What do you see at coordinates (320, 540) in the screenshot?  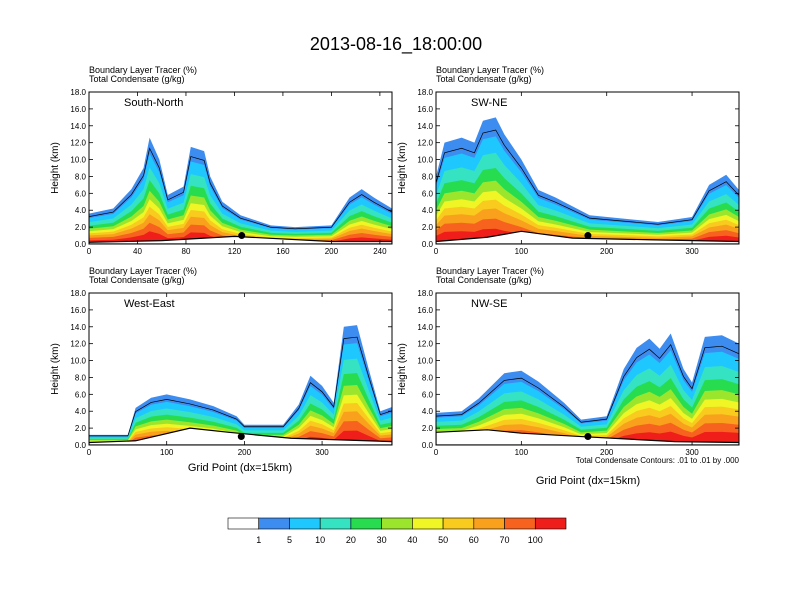 I see `colorbar-label: 10` at bounding box center [320, 540].